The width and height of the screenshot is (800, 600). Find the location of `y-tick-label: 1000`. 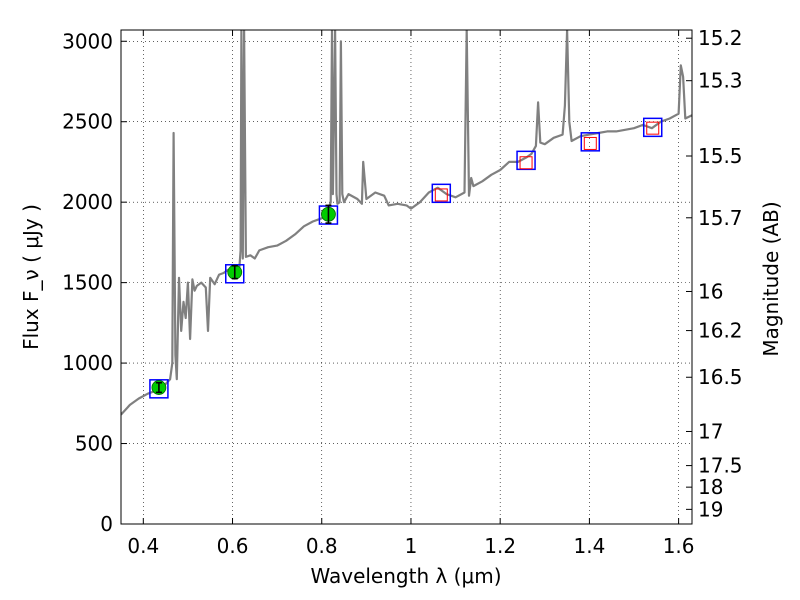

y-tick-label: 1000 is located at coordinates (87, 363).